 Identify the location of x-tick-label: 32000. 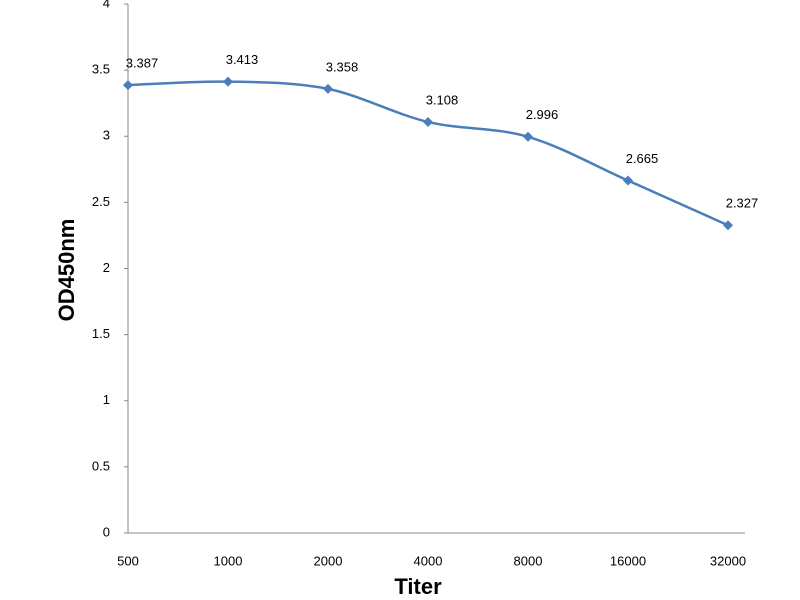
(728, 560).